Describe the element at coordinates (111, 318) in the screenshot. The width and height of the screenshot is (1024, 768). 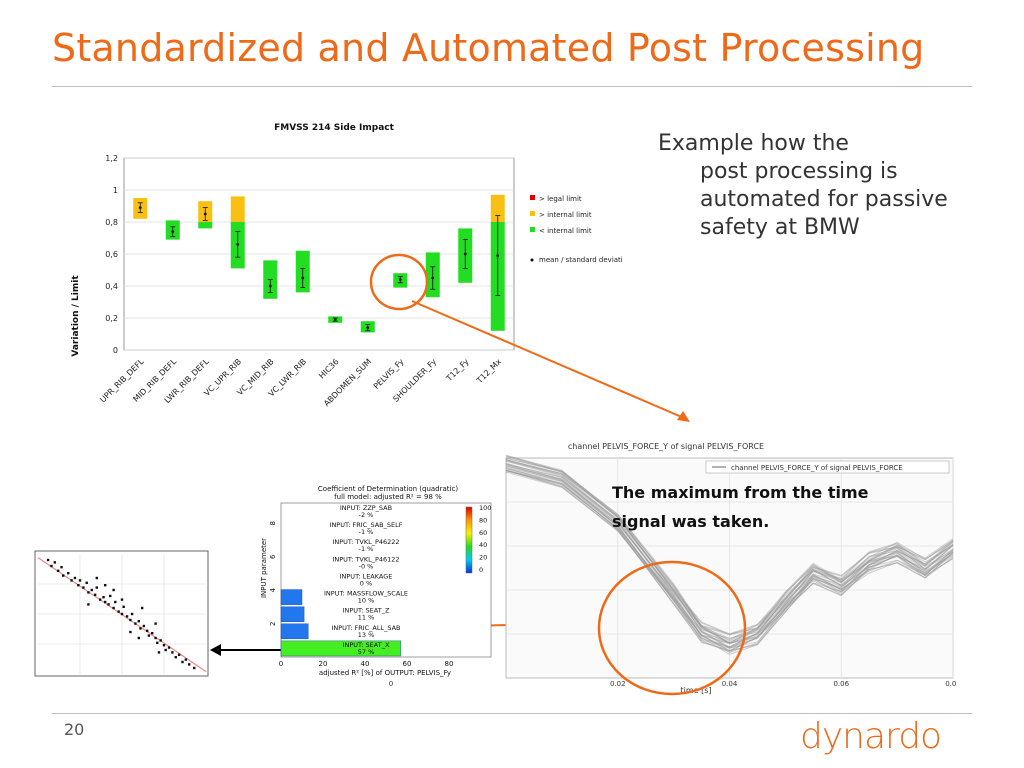
I see `fmvss-y-tick: 0,2` at that location.